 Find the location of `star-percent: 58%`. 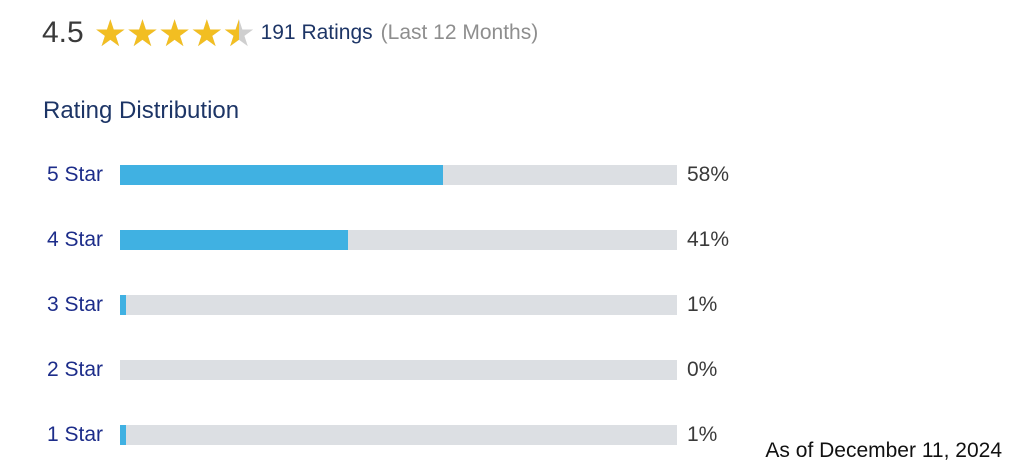

star-percent: 58% is located at coordinates (708, 174).